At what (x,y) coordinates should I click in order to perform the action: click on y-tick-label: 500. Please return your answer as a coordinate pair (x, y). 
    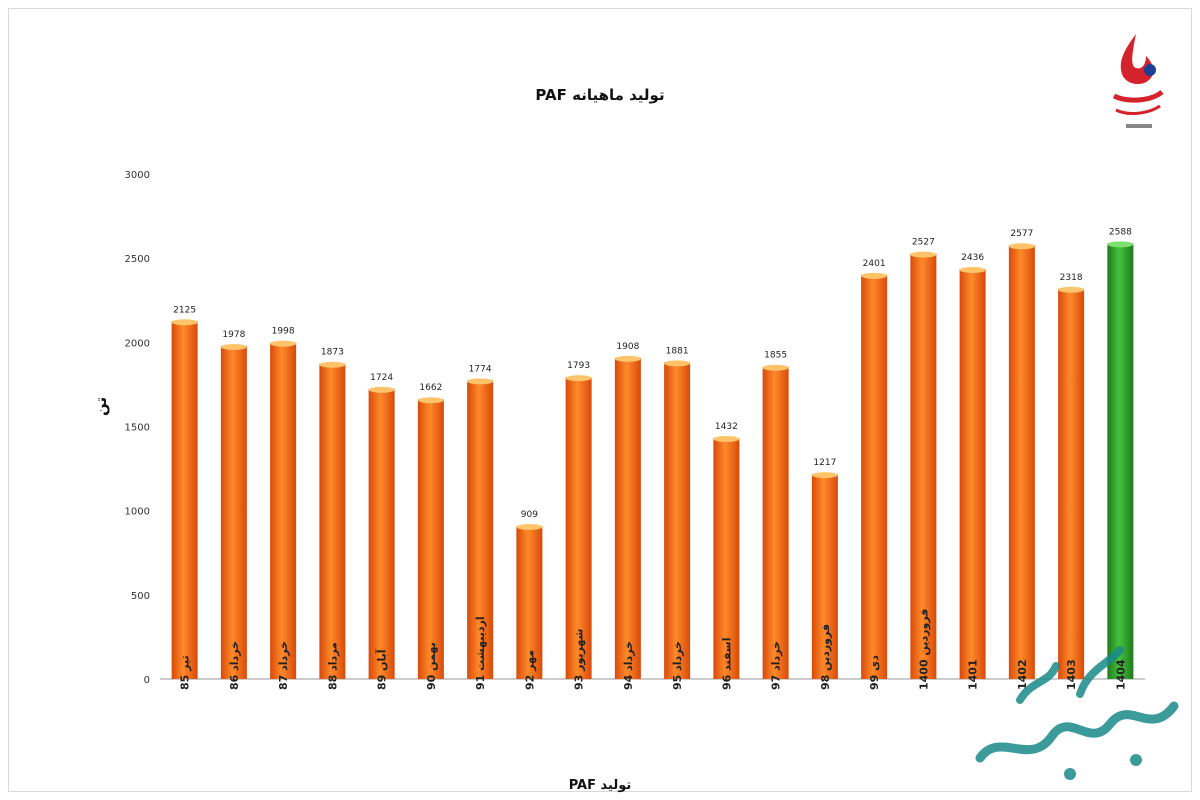
    Looking at the image, I should click on (140, 596).